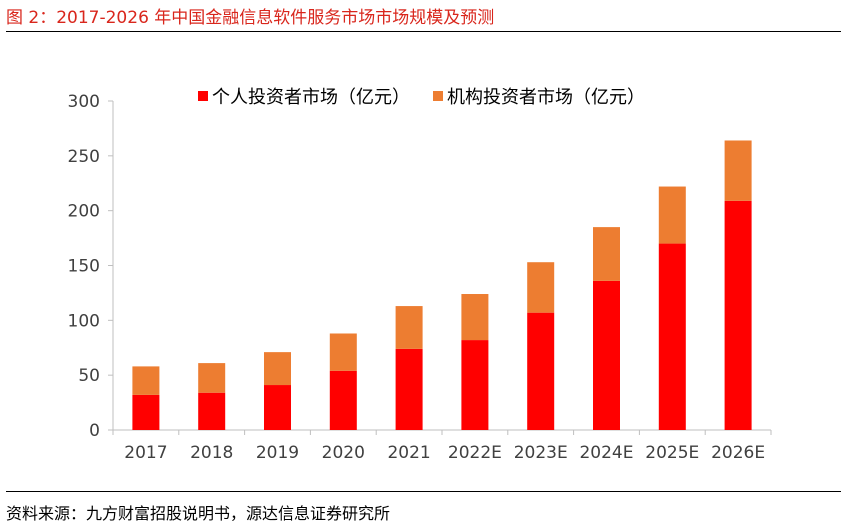 This screenshot has height=527, width=847. Describe the element at coordinates (198, 513) in the screenshot. I see `source-note: 资料来源：九方财富招股说明书，源达信息证券研究所` at that location.